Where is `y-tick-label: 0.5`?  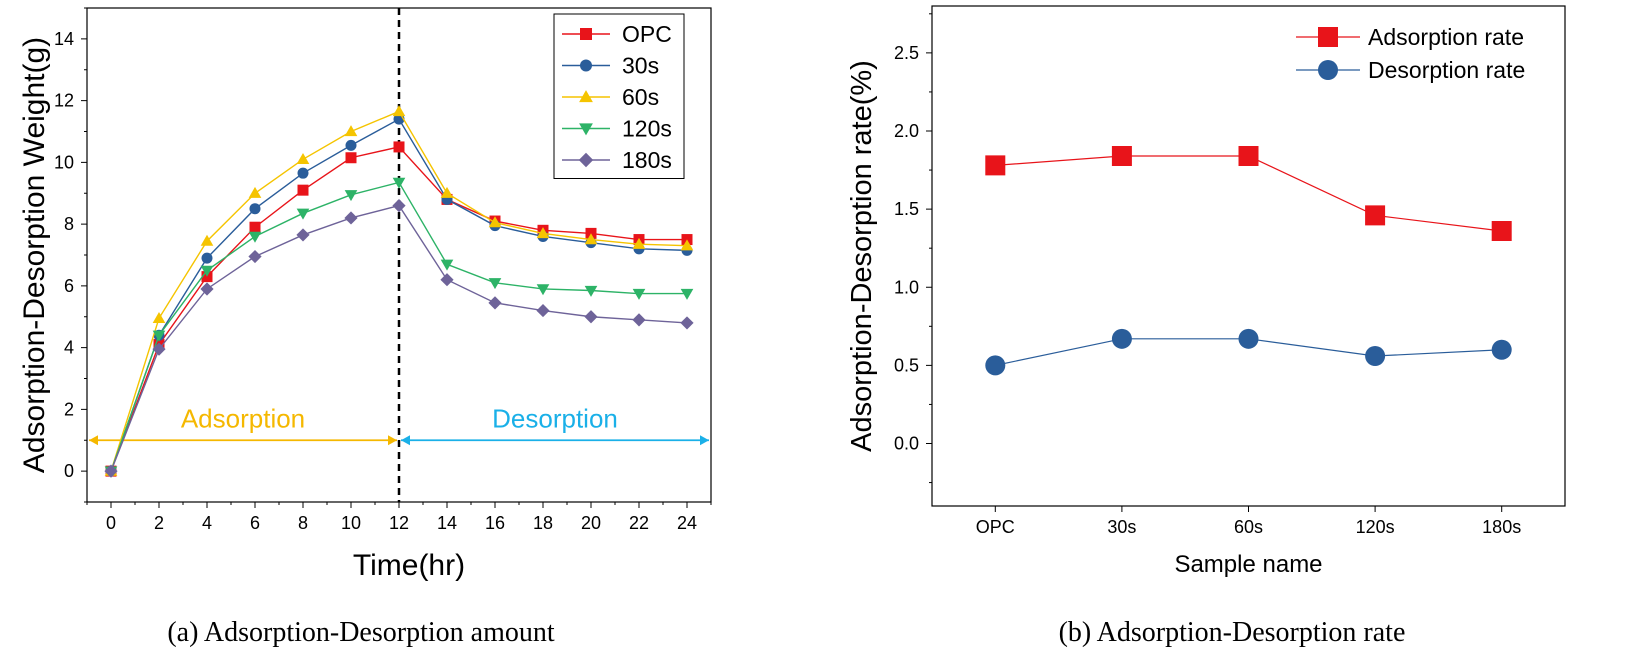 y-tick-label: 0.5 is located at coordinates (906, 365).